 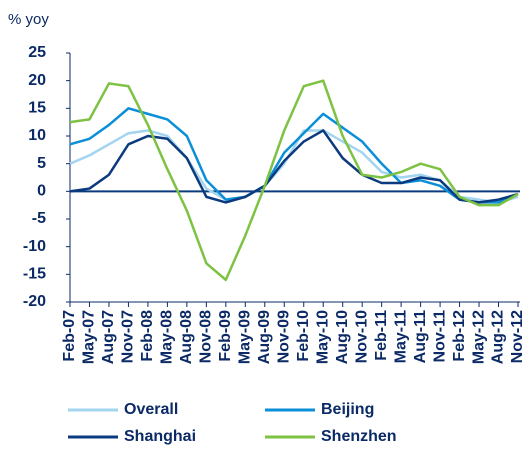 What do you see at coordinates (342, 337) in the screenshot?
I see `x-tick-label: Aug-10` at bounding box center [342, 337].